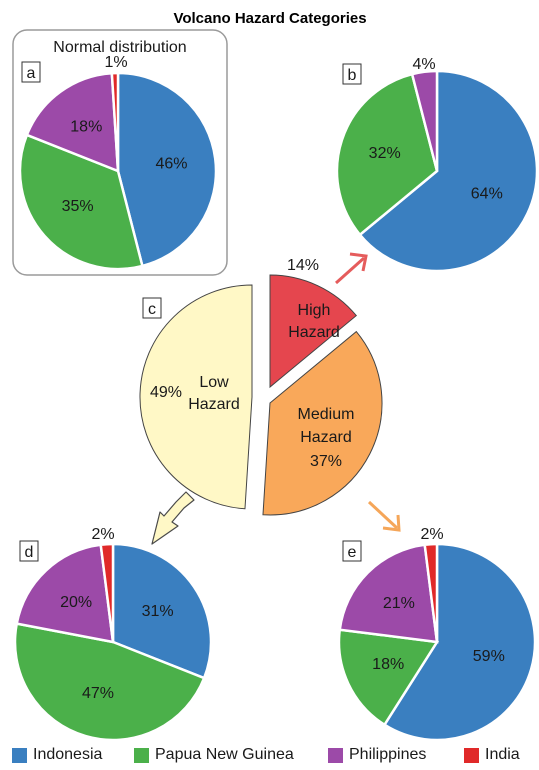  I want to click on pie-a-slice-indonesia, so click(167, 169).